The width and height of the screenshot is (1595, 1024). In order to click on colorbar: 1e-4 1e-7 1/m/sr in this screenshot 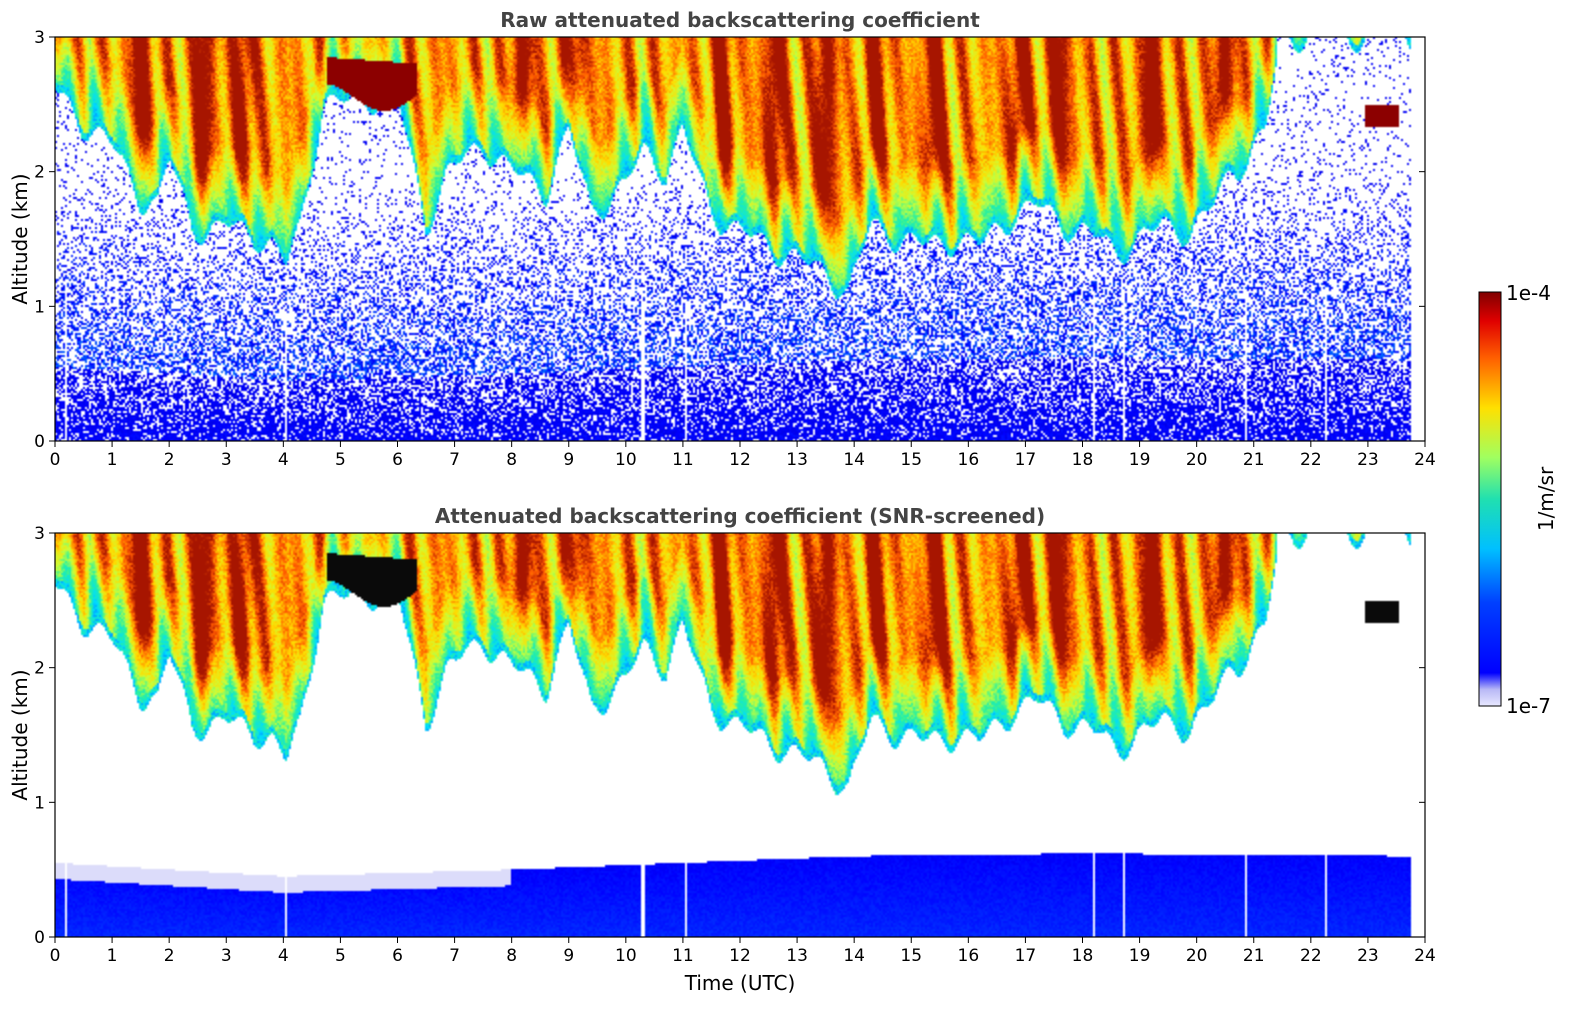, I will do `click(1518, 499)`.